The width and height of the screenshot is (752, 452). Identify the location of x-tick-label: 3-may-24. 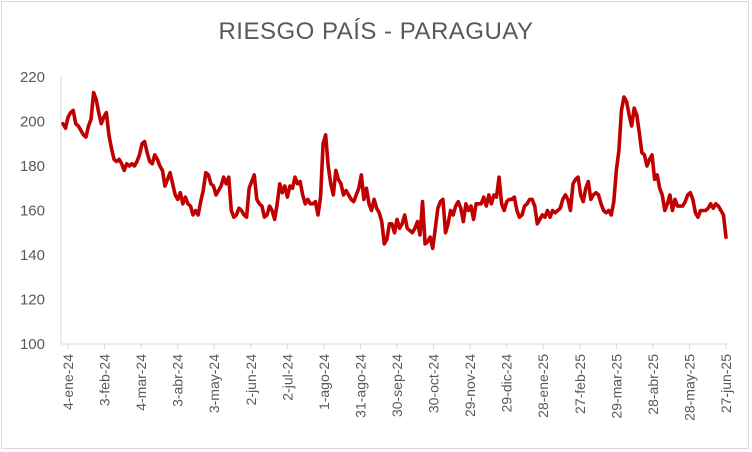
(214, 383).